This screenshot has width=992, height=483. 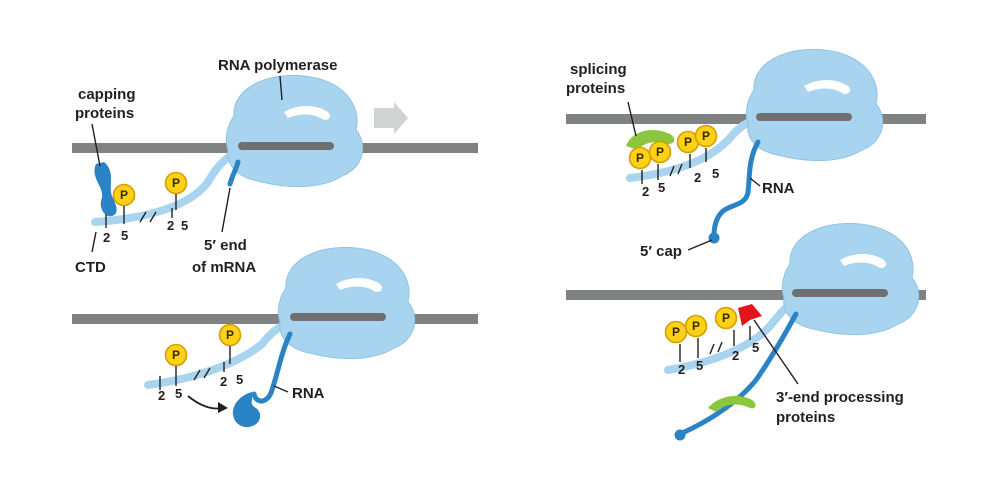 I want to click on capping-leader, so click(x=96, y=145).